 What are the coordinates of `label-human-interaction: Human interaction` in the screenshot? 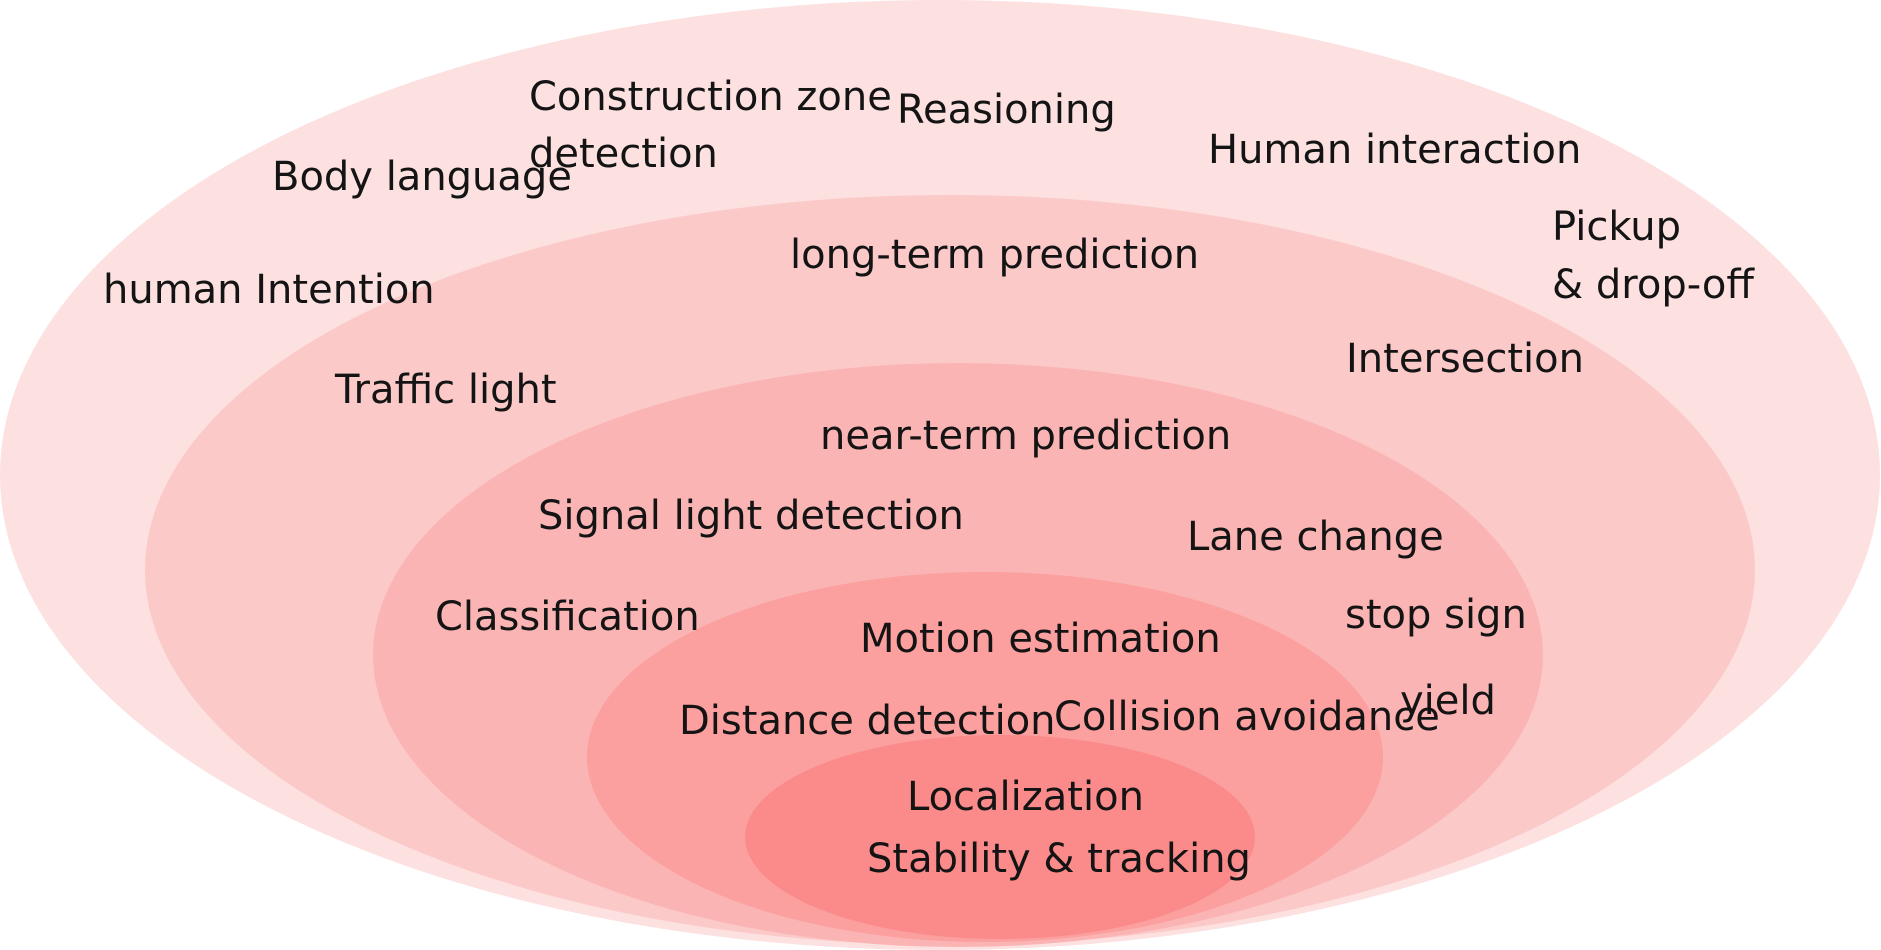 It's located at (1394, 150).